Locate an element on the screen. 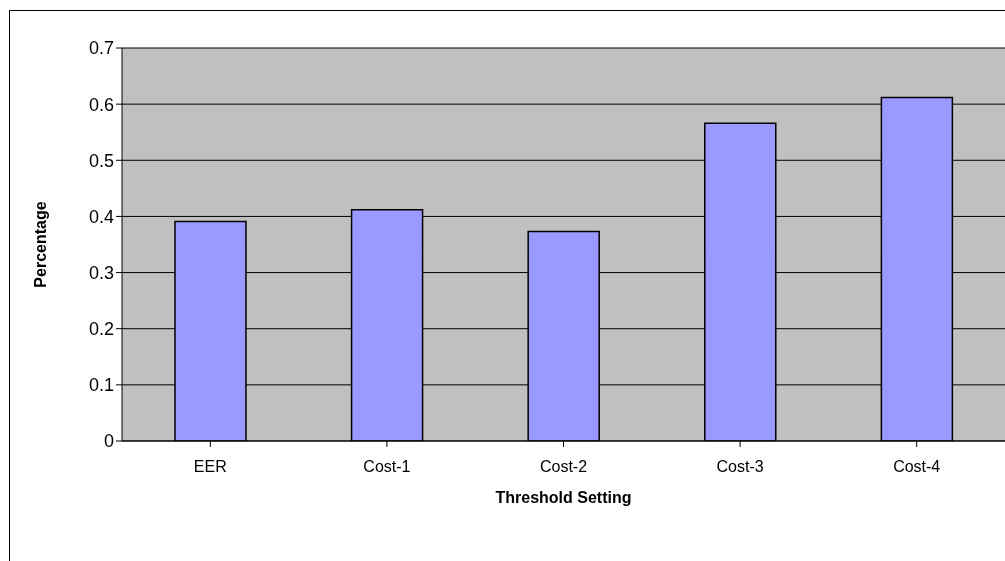 The image size is (1005, 561). x-tick-label: EER is located at coordinates (210, 467).